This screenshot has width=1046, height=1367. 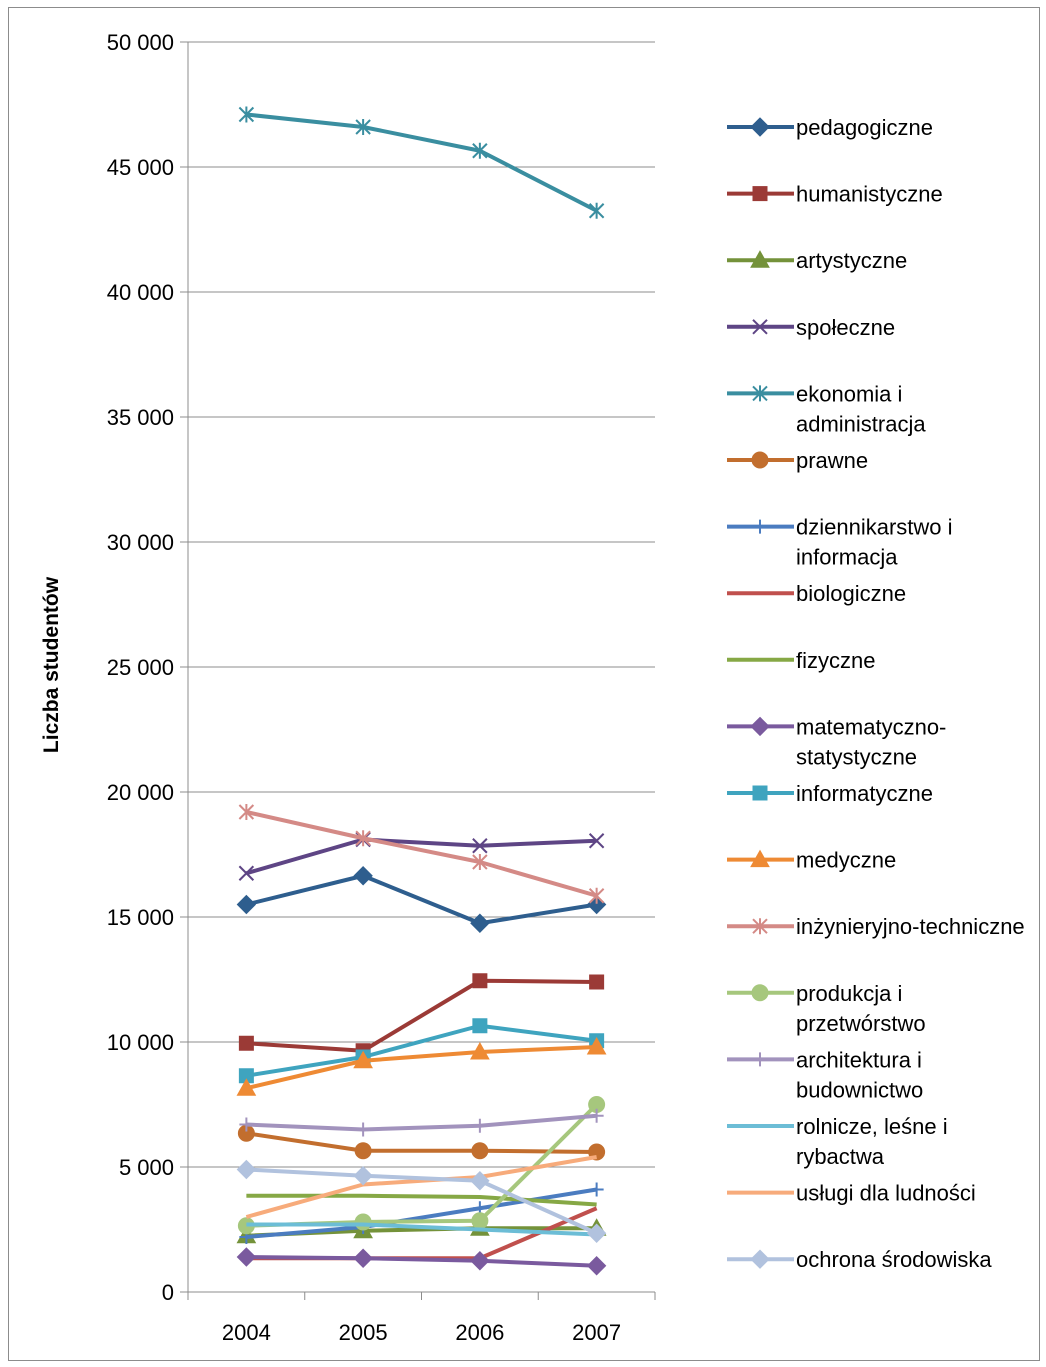 What do you see at coordinates (421, 1332) in the screenshot?
I see `x-axis-ticks: 2004 2005 2006 2007` at bounding box center [421, 1332].